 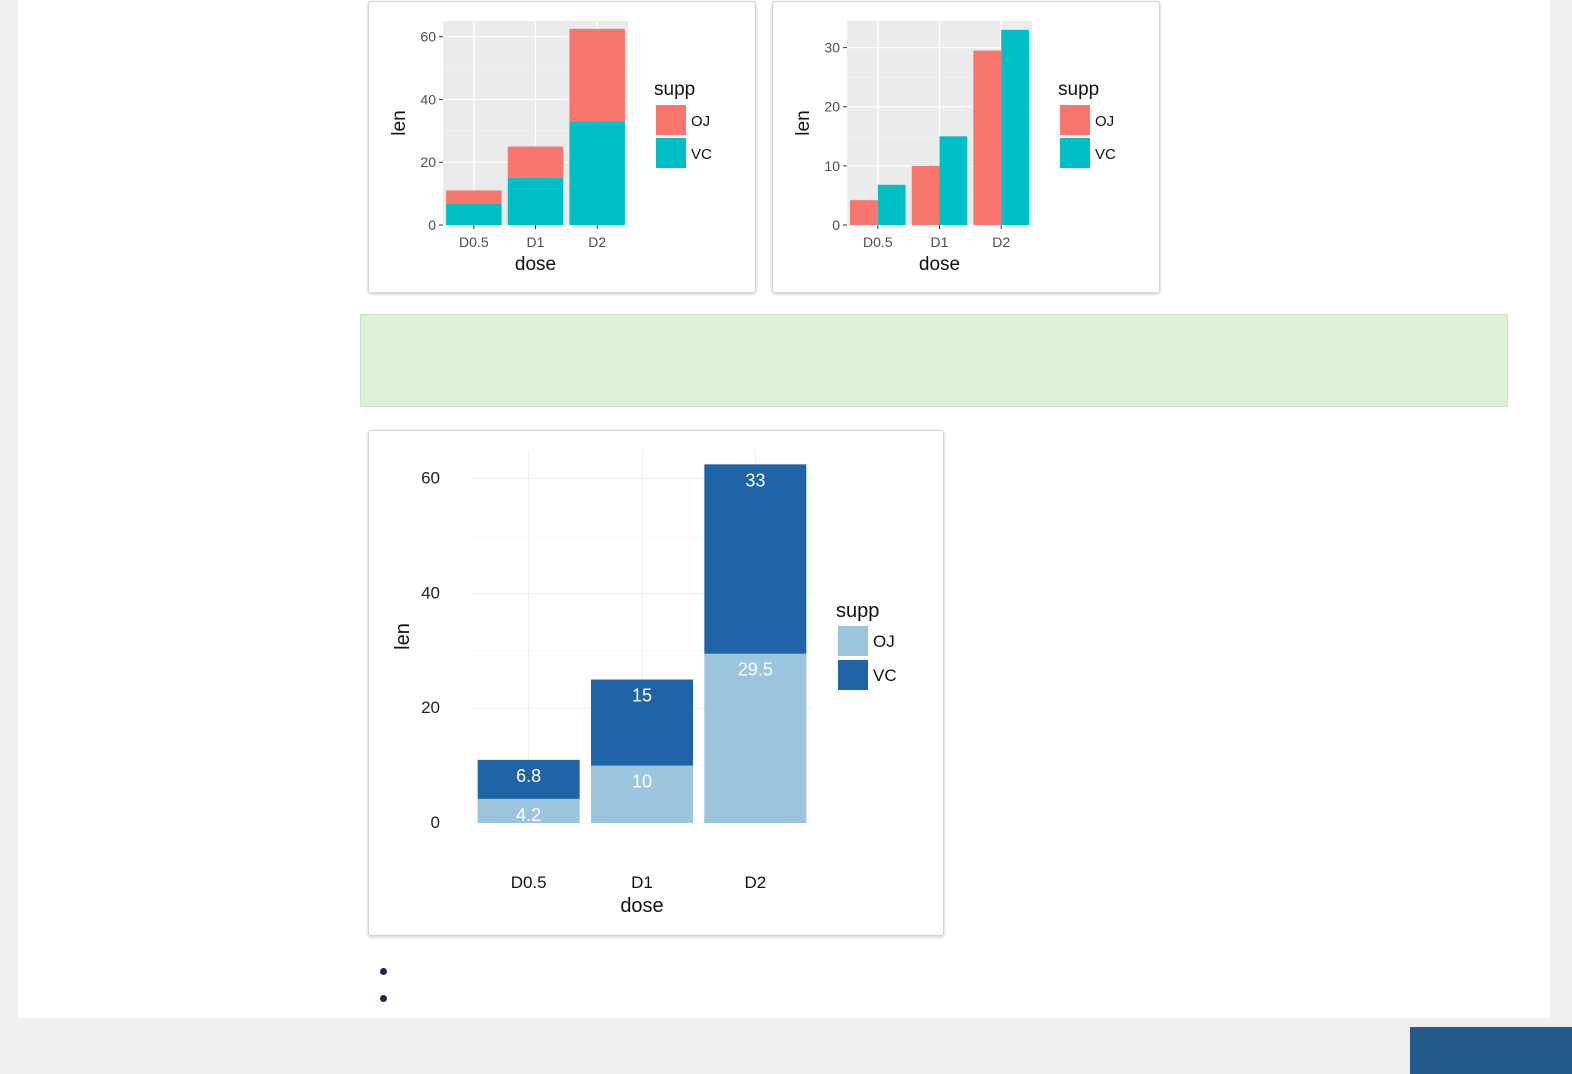 What do you see at coordinates (755, 480) in the screenshot?
I see `data-label: 33` at bounding box center [755, 480].